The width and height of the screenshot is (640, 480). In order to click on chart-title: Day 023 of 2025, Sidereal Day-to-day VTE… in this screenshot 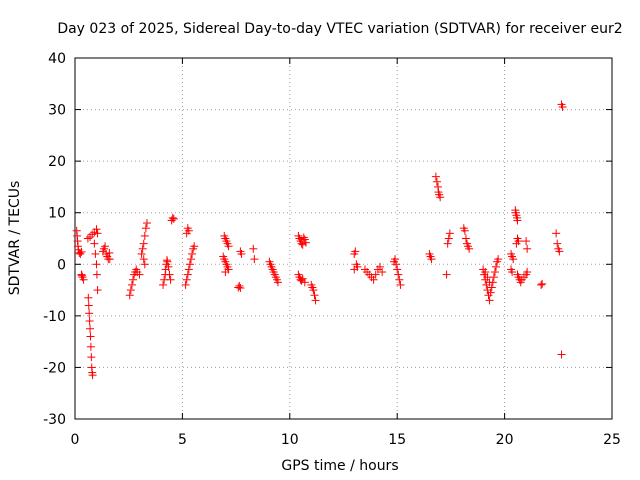, I will do `click(339, 29)`.